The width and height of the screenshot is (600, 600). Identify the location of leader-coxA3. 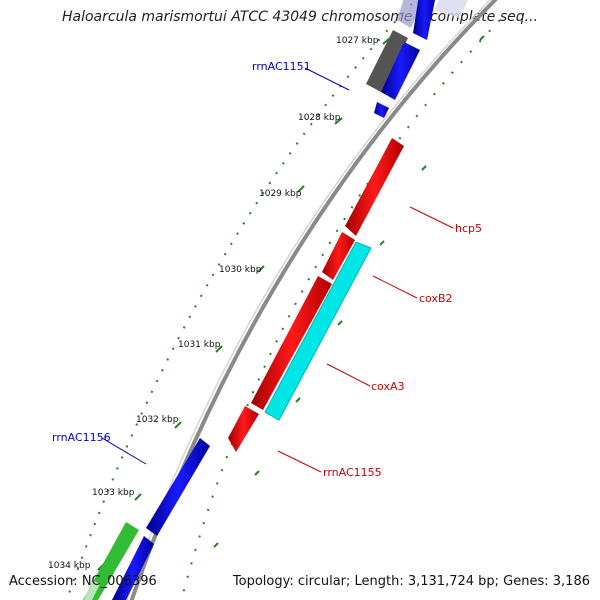
(348, 375).